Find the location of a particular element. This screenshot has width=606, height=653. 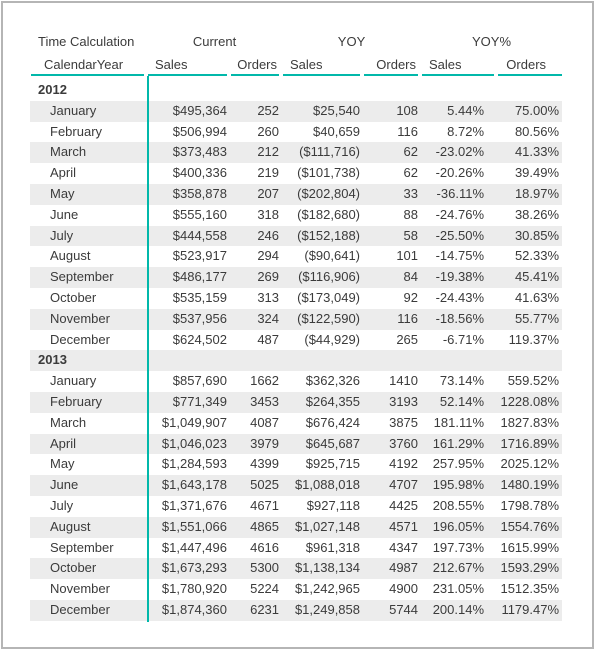

cell-yoy_pct_sales: 195.98% is located at coordinates (458, 485).